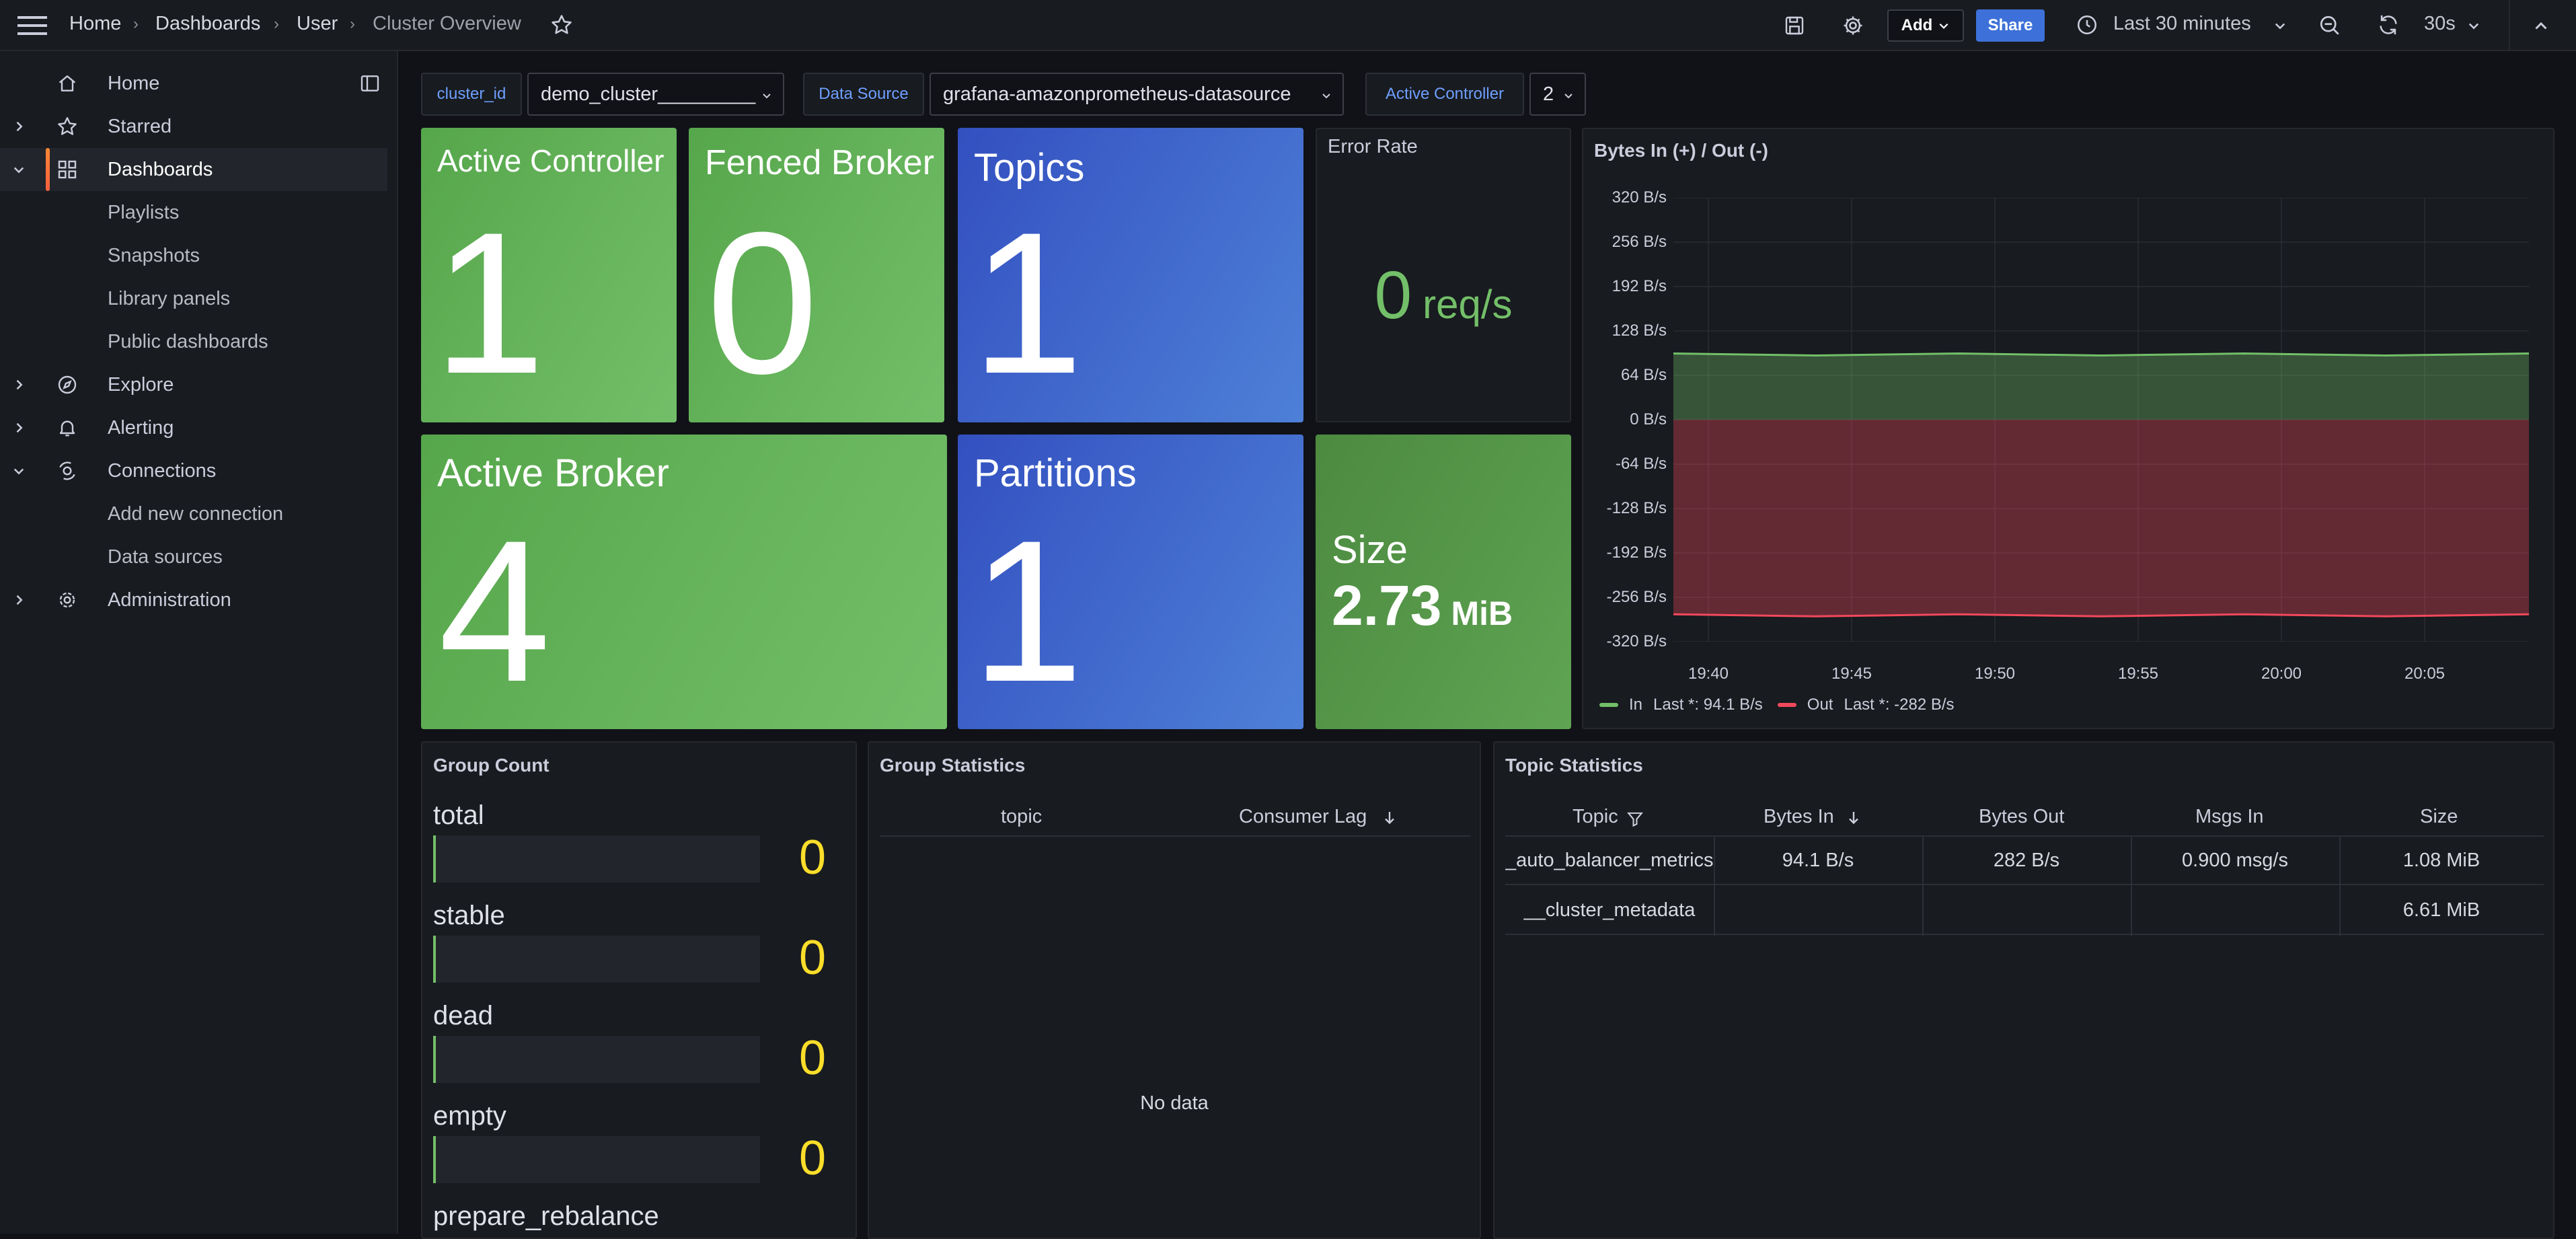 The height and width of the screenshot is (1239, 2576). I want to click on y-tick-label: 0 B/s, so click(1648, 419).